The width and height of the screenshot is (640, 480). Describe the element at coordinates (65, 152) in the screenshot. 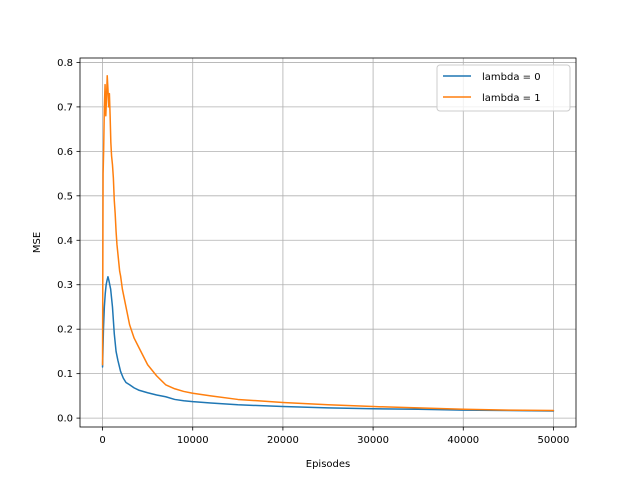

I see `y-tick-label: 0.6` at that location.